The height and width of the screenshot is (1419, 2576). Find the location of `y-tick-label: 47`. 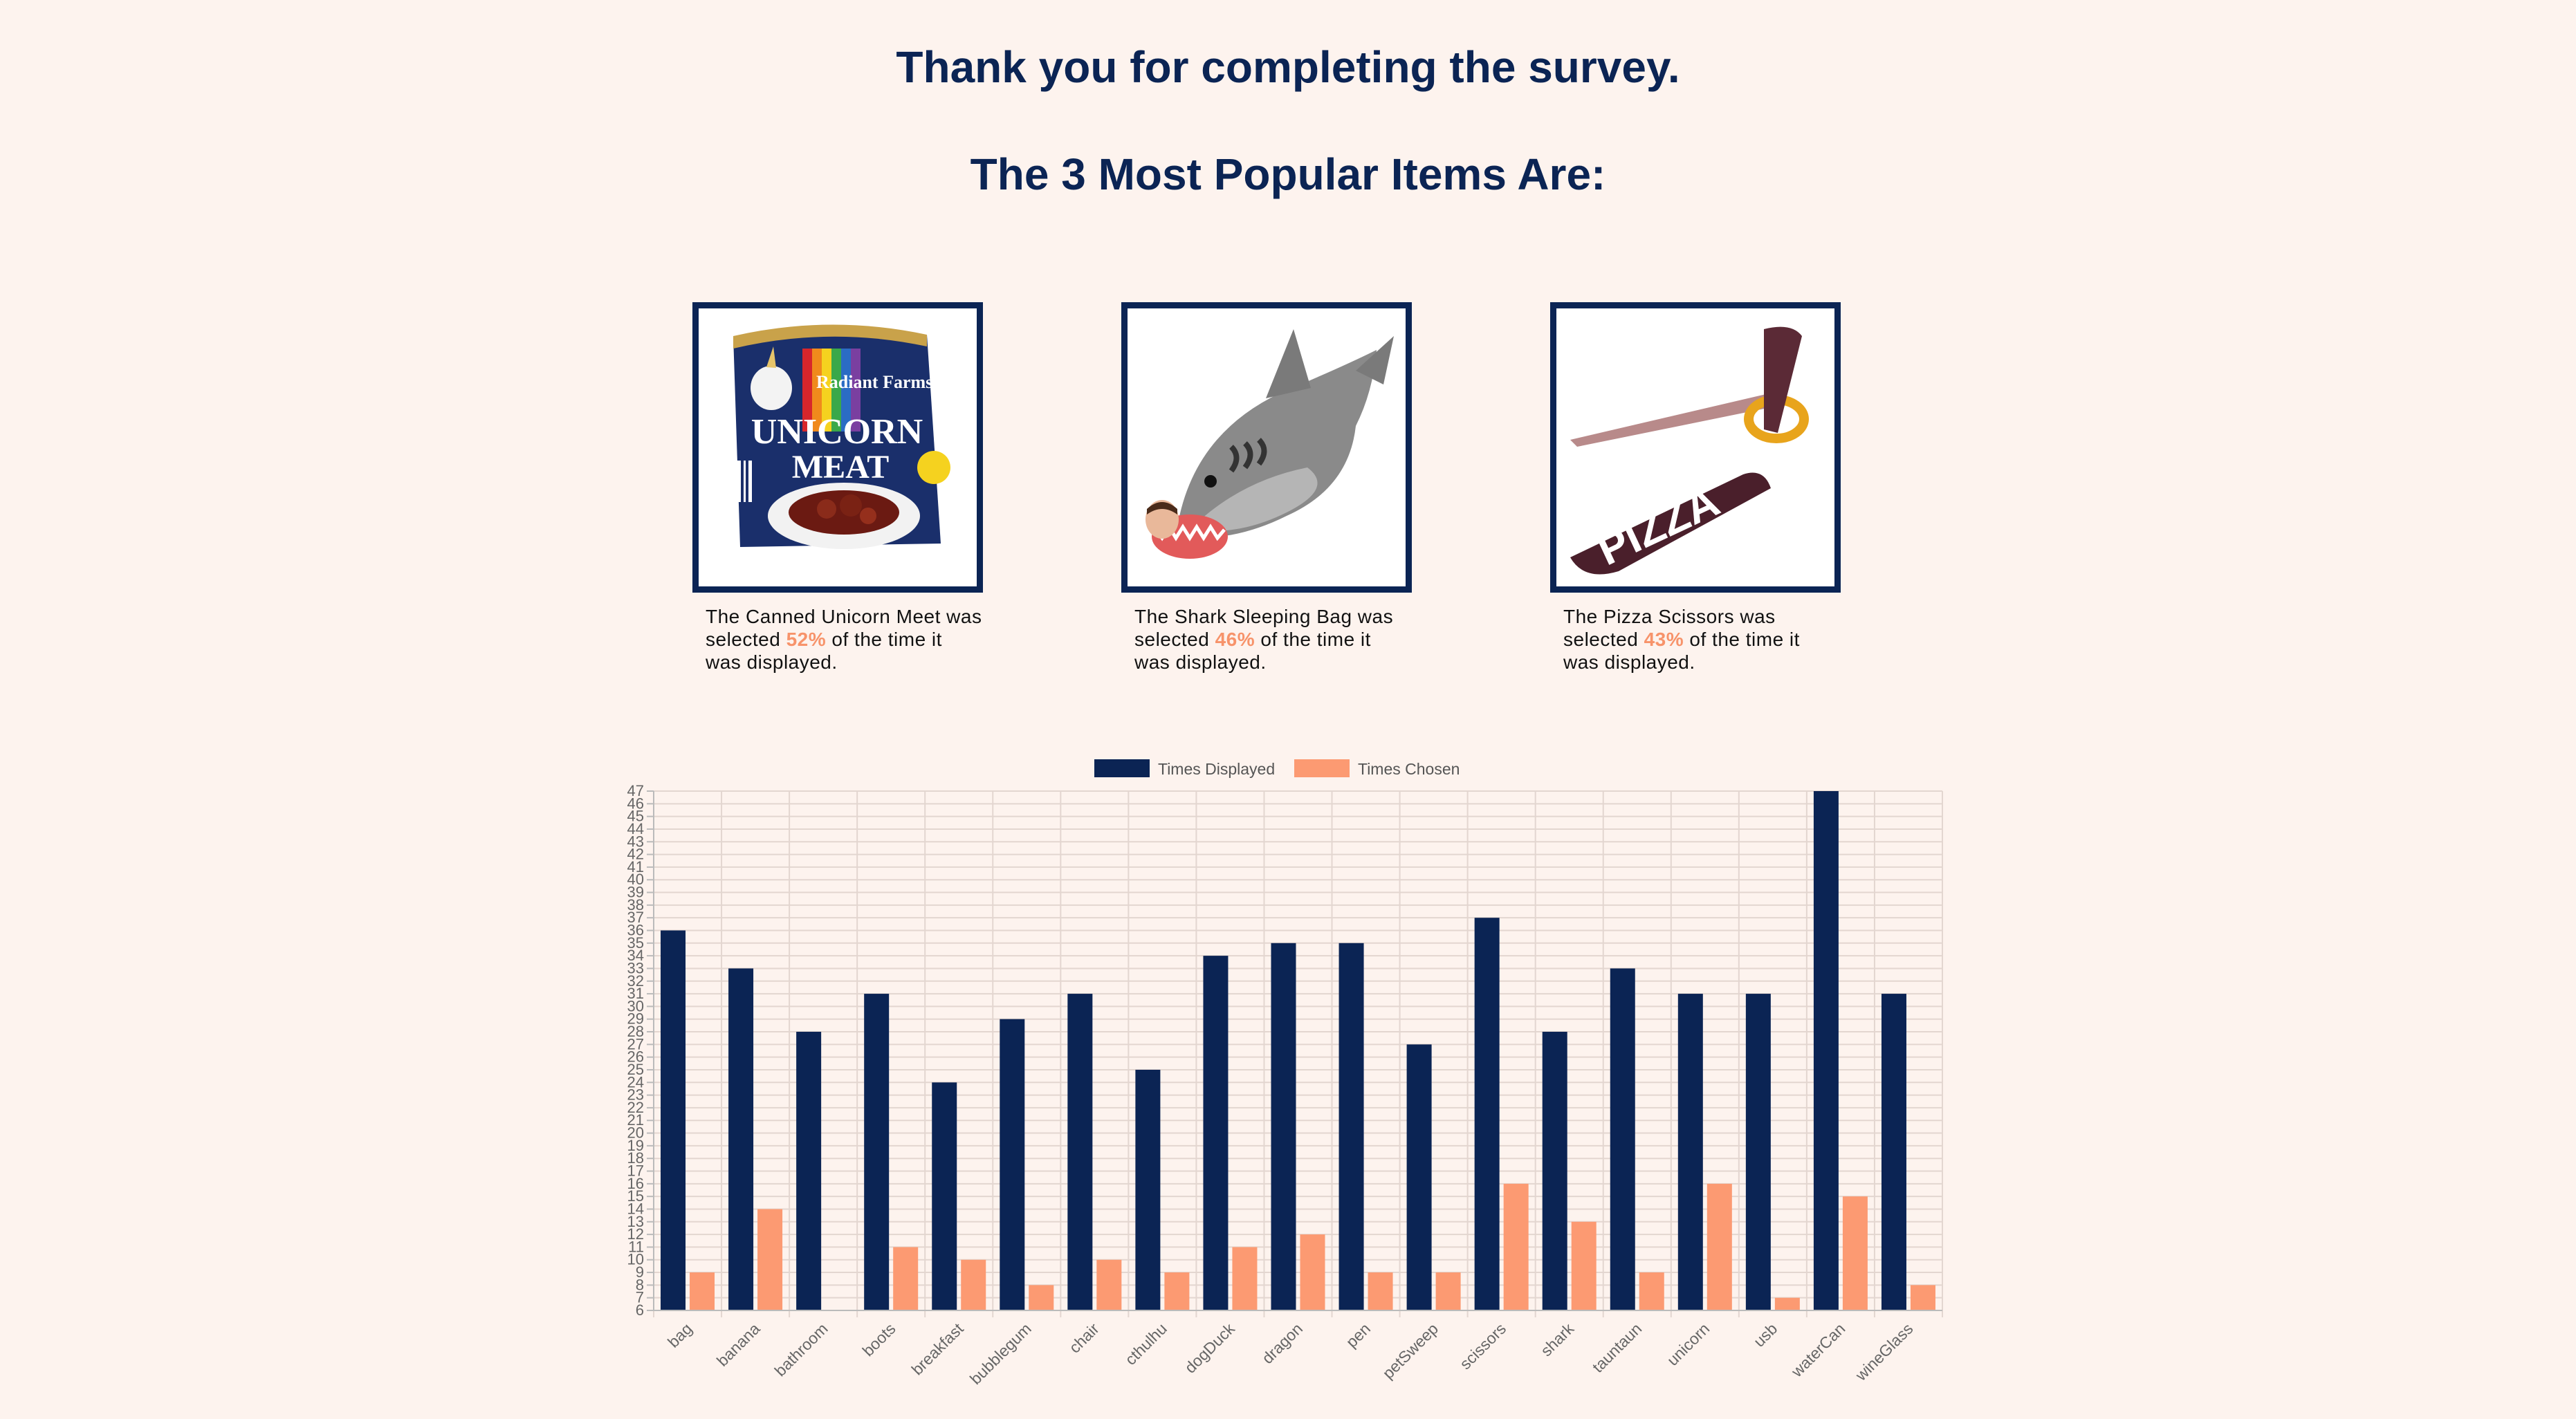

y-tick-label: 47 is located at coordinates (635, 790).